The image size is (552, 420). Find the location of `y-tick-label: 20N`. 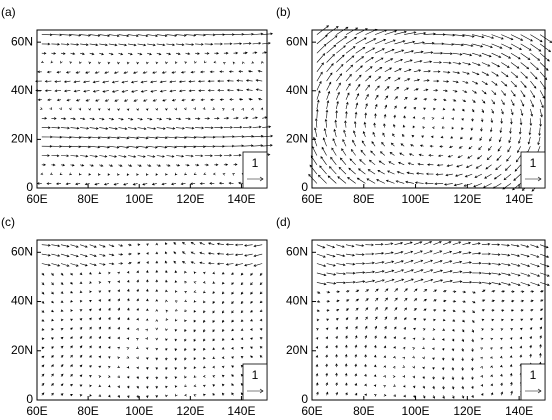

y-tick-label: 20N is located at coordinates (297, 139).